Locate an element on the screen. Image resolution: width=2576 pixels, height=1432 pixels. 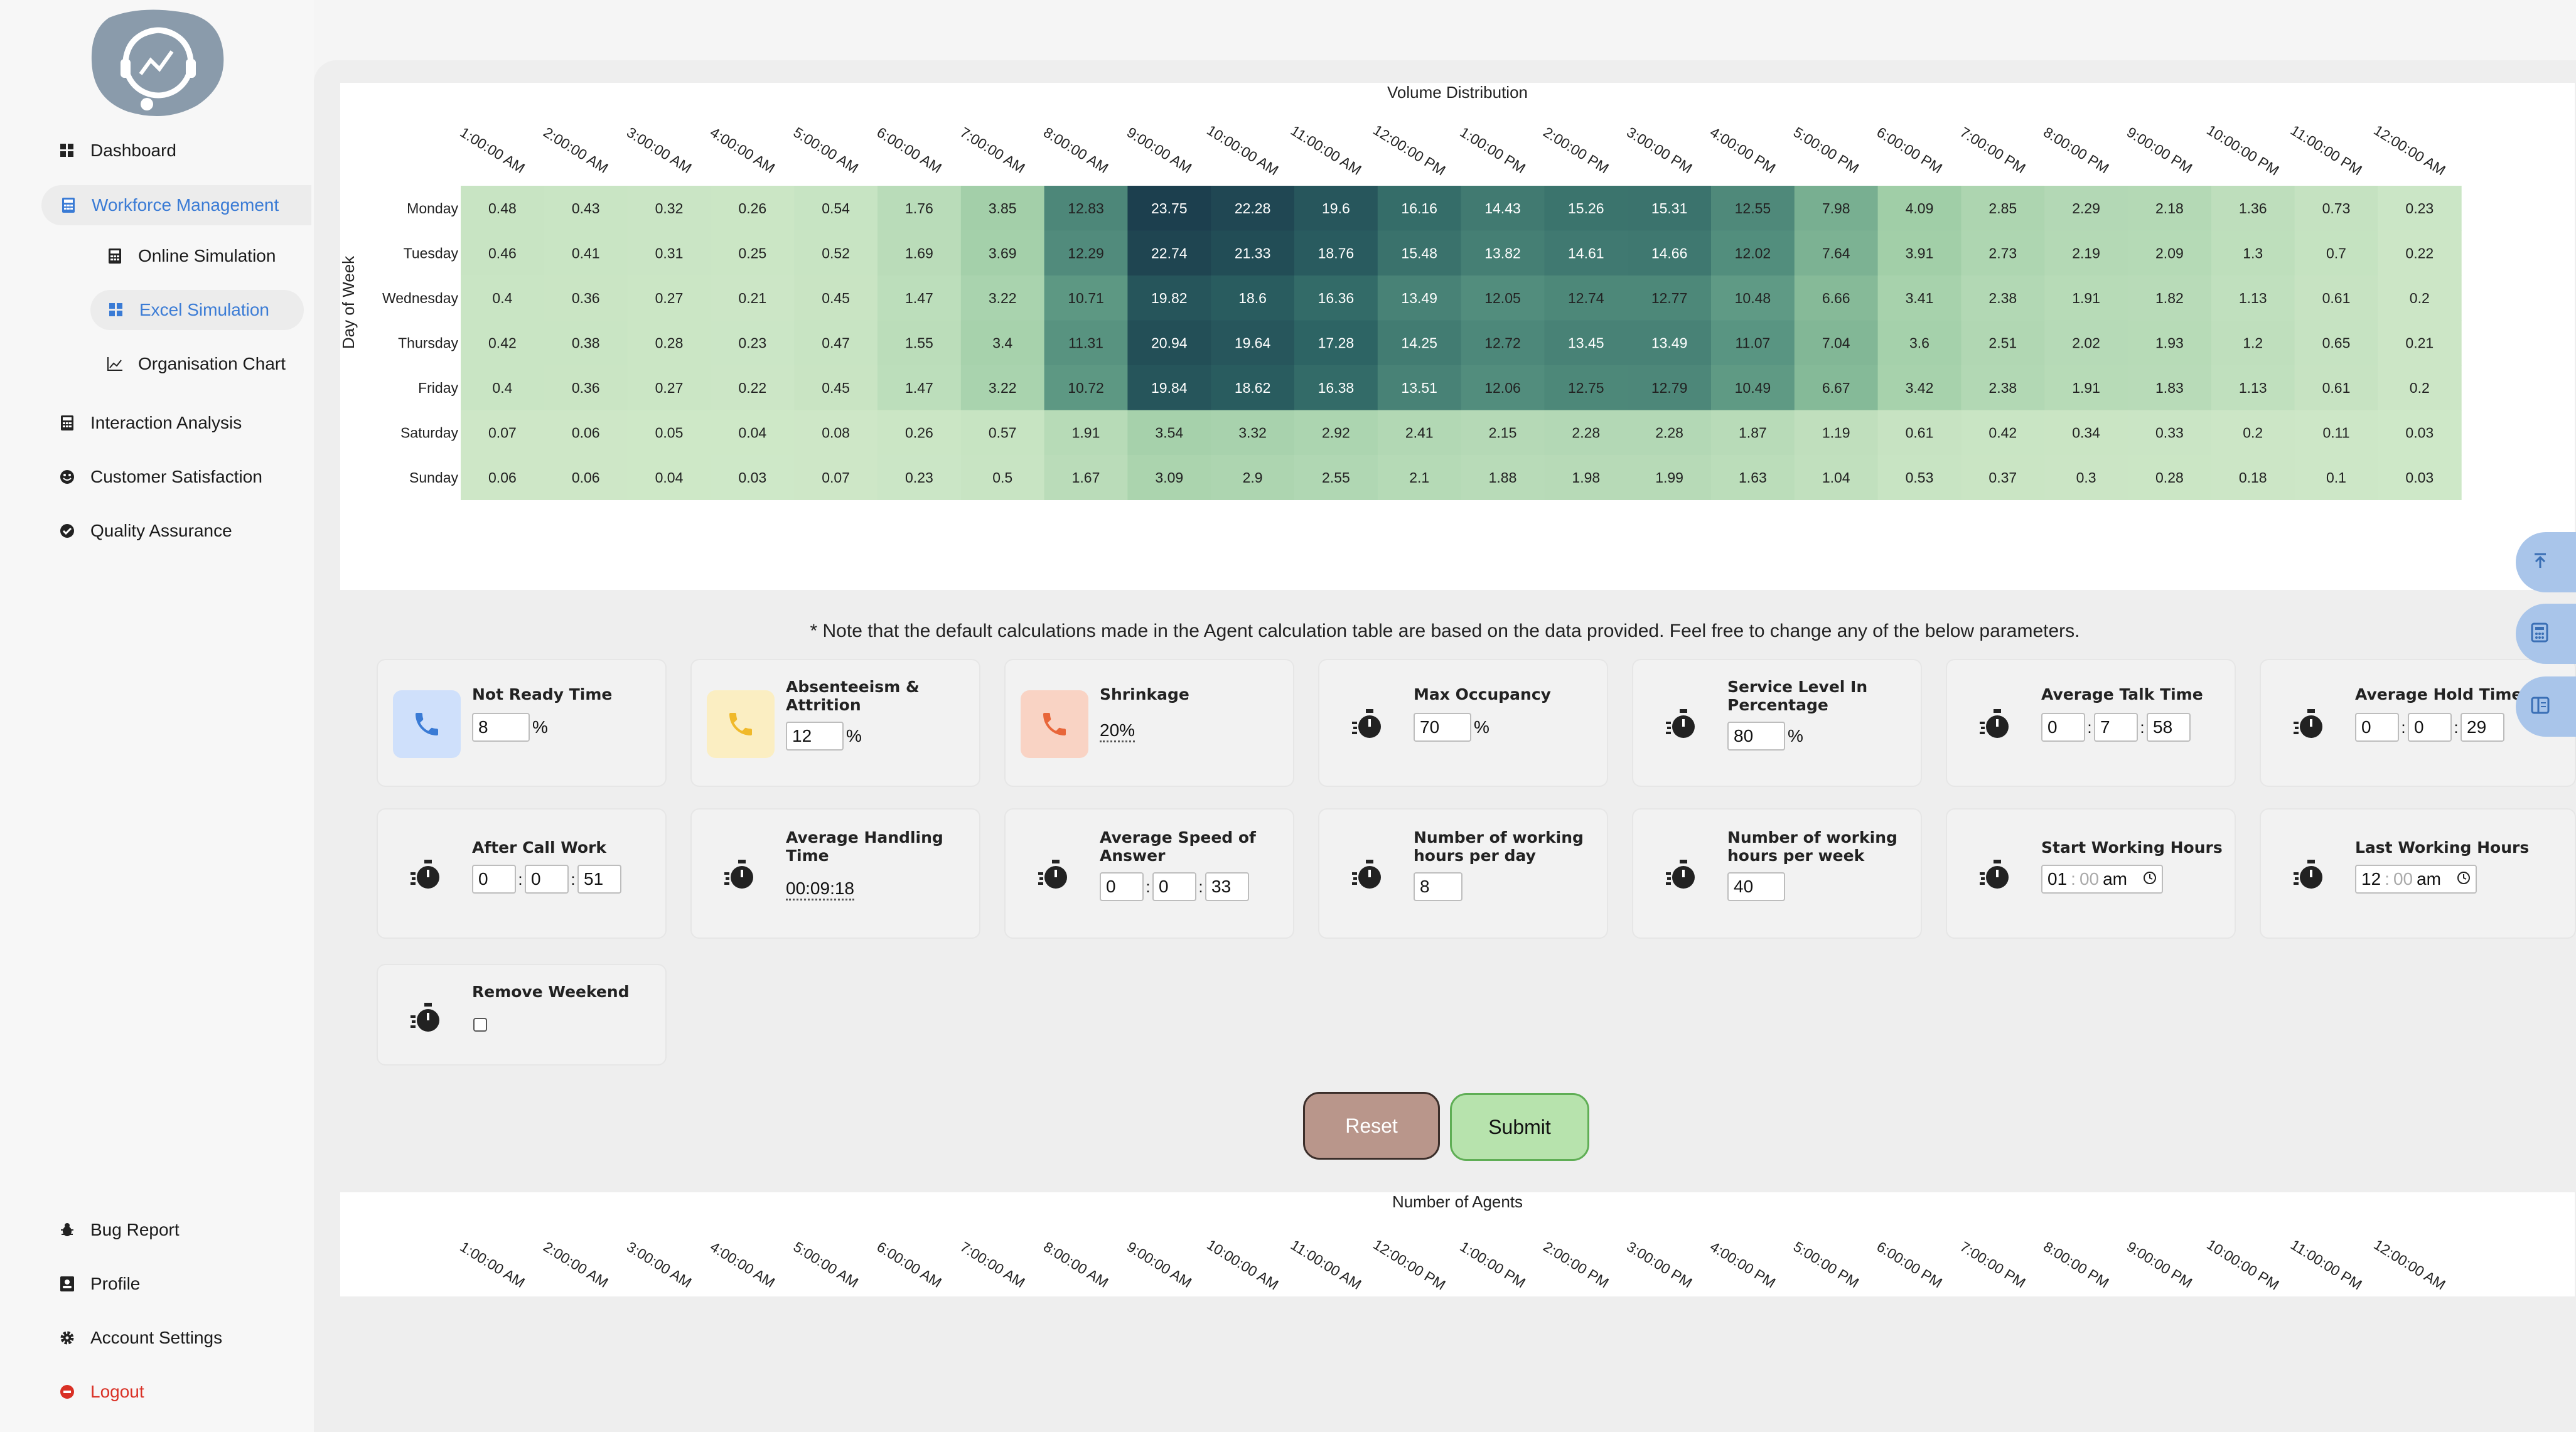
split-view-button is located at coordinates (2546, 706).